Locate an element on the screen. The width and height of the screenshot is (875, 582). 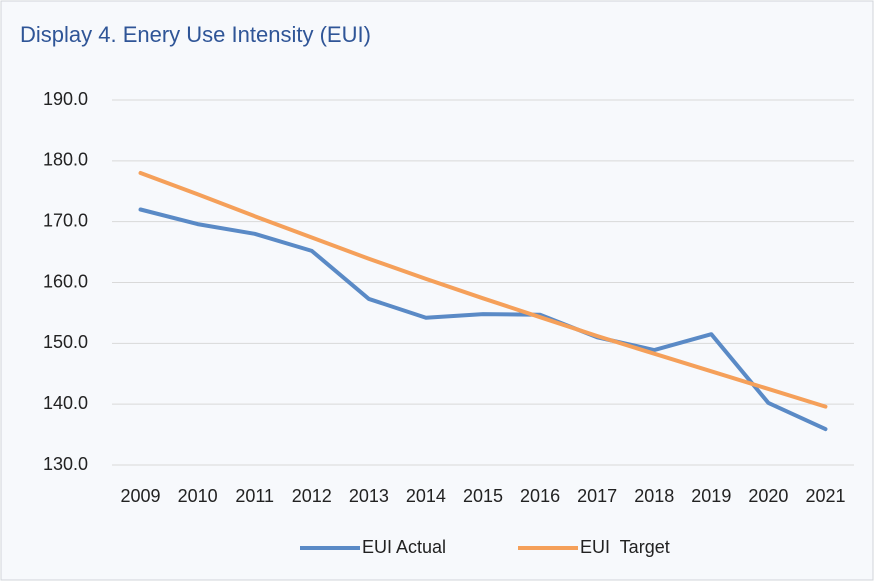
y-tick-label: 150.0 is located at coordinates (65, 342).